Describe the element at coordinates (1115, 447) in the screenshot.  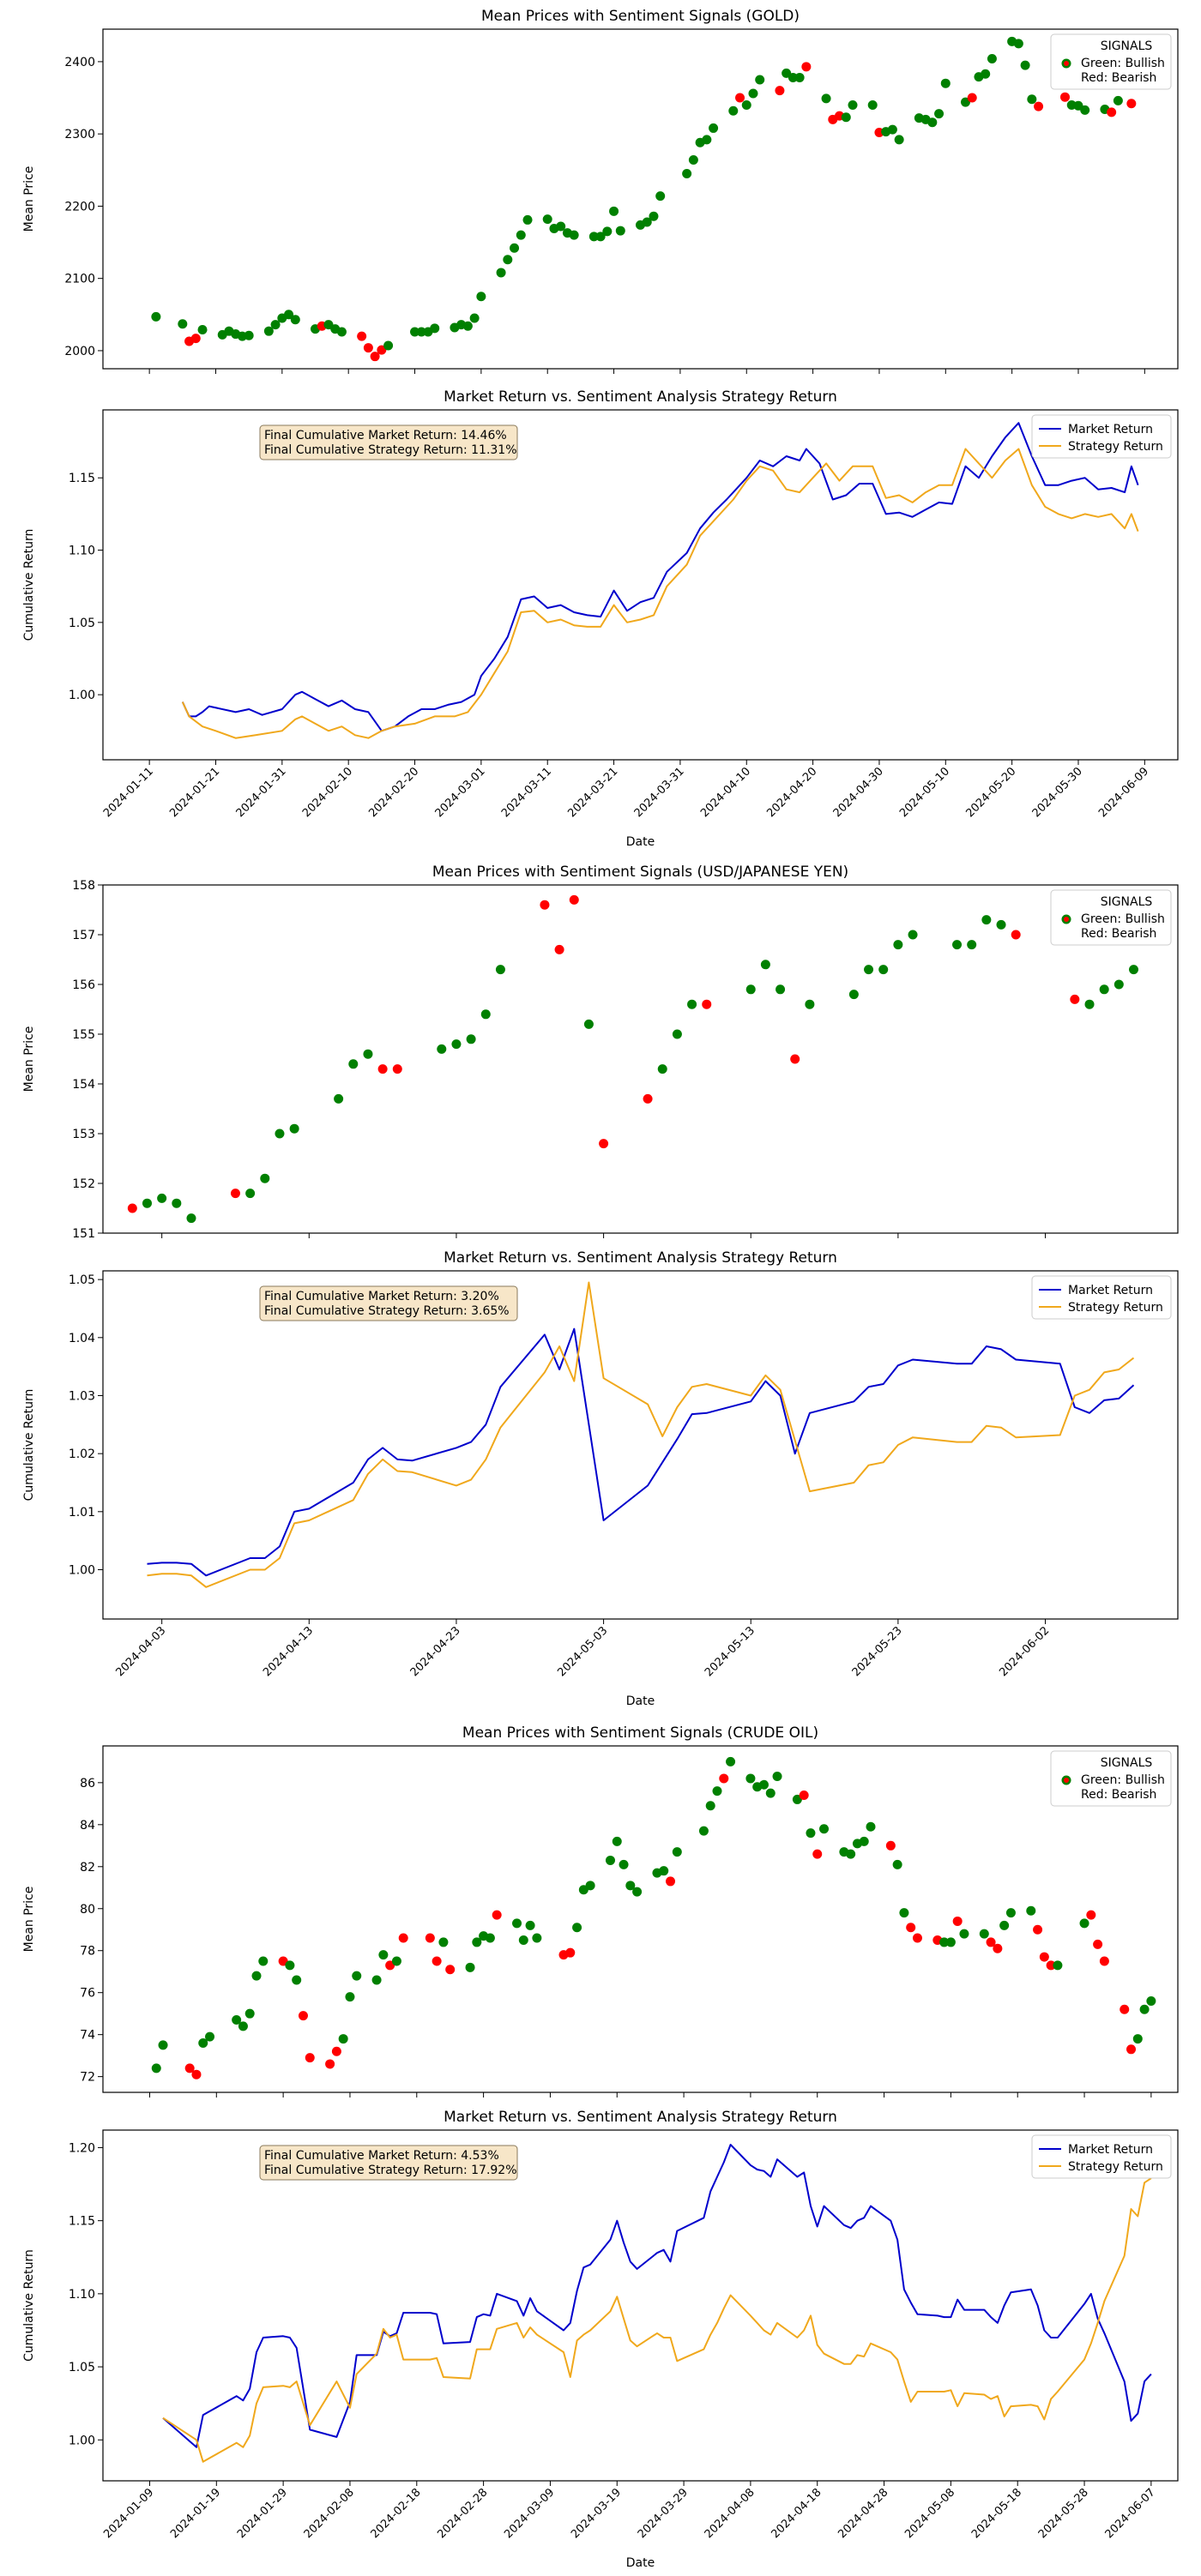
I see `legend-entry: Strategy Return` at that location.